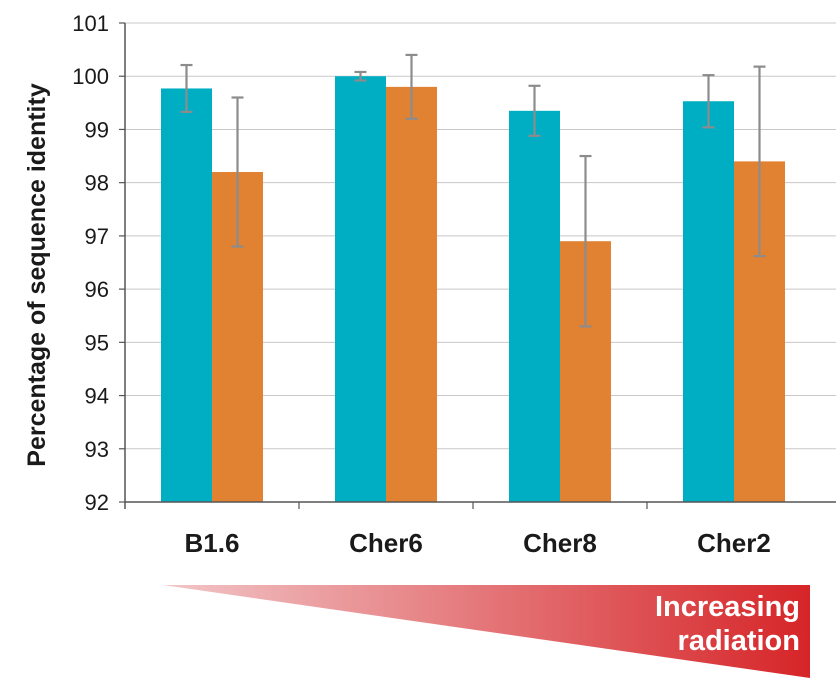 This screenshot has height=678, width=836. What do you see at coordinates (560, 543) in the screenshot?
I see `x-category-label: Cher8` at bounding box center [560, 543].